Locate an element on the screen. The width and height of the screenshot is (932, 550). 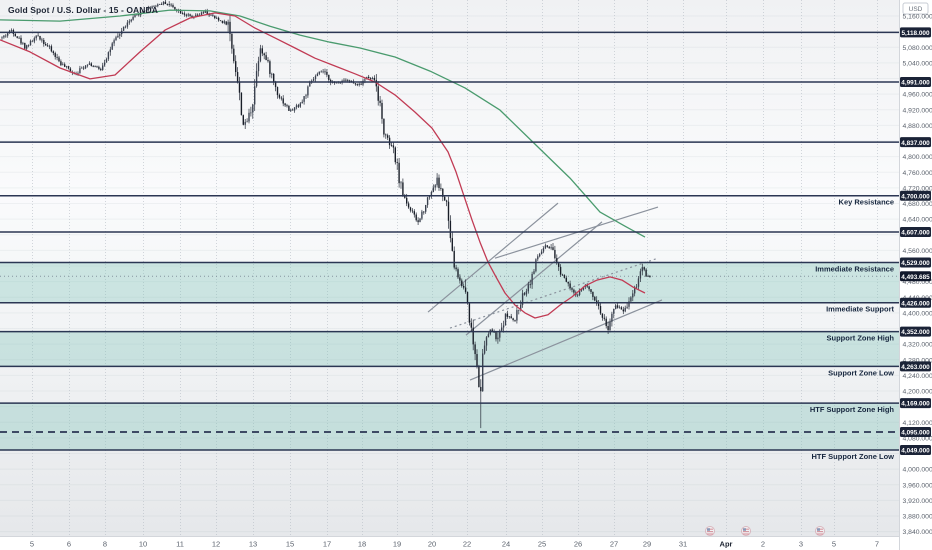
time-tick-31: 31 is located at coordinates (683, 544).